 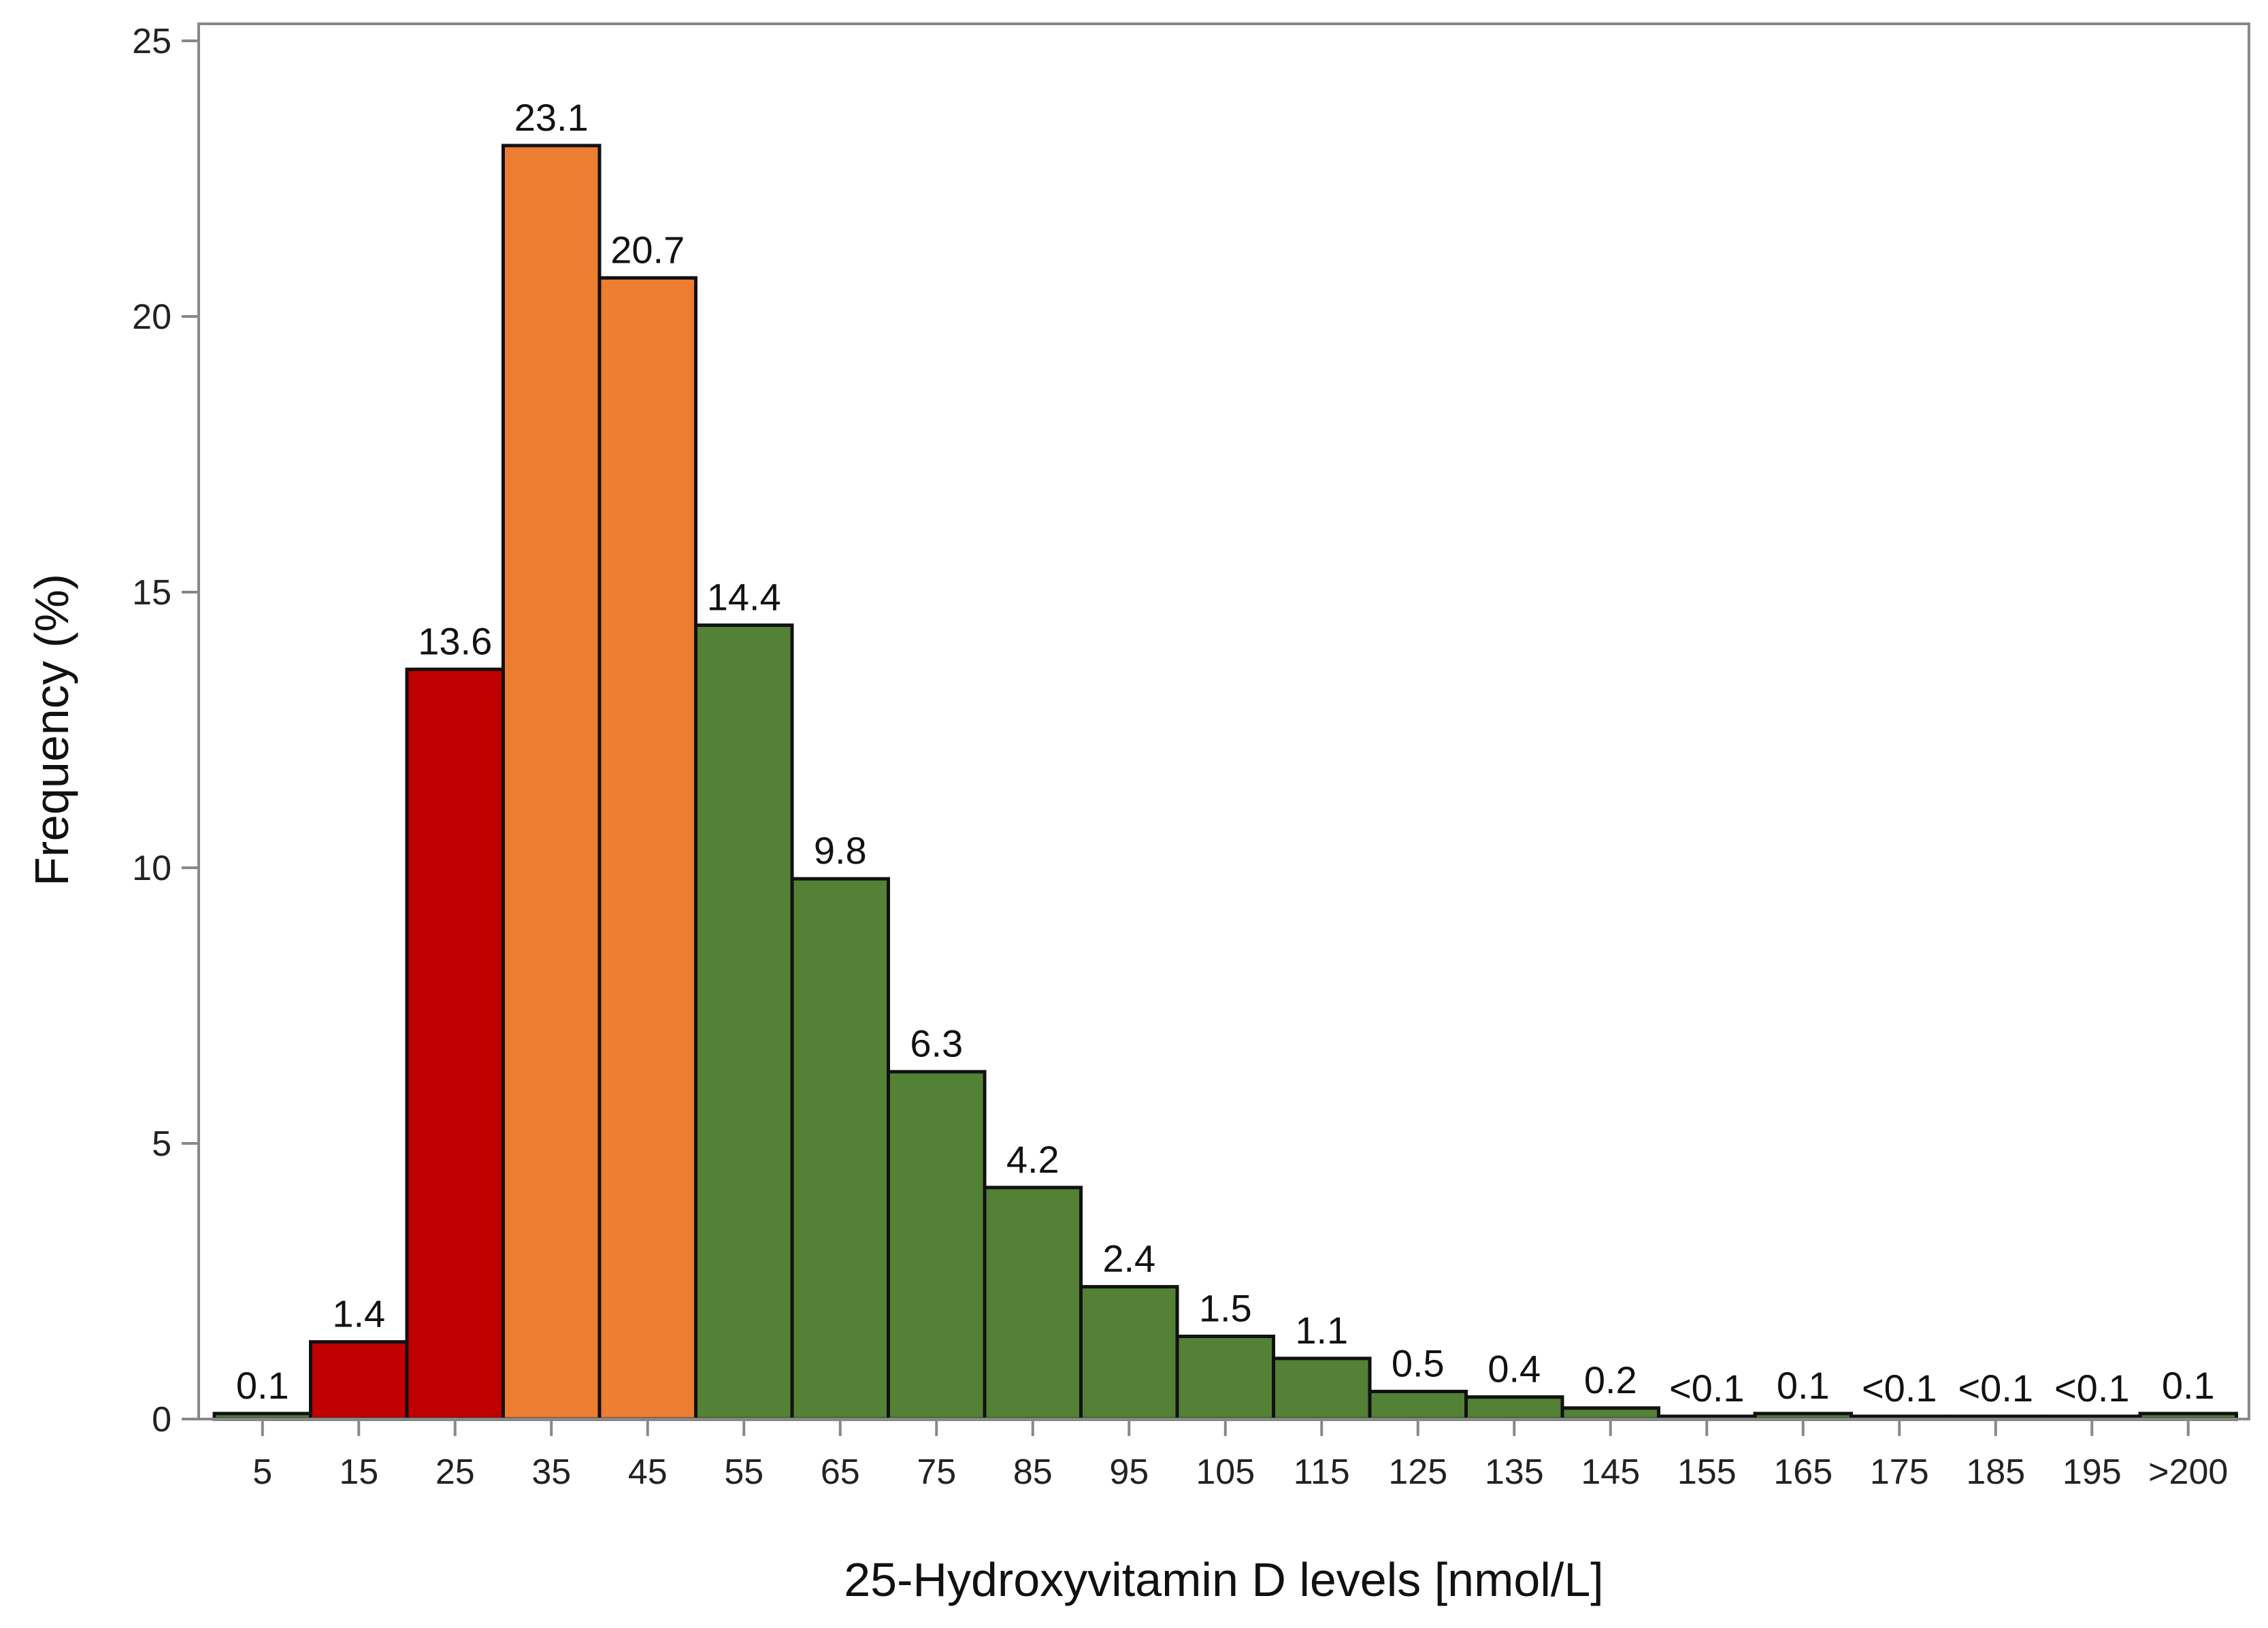 I want to click on data-label: 23.1, so click(x=551, y=117).